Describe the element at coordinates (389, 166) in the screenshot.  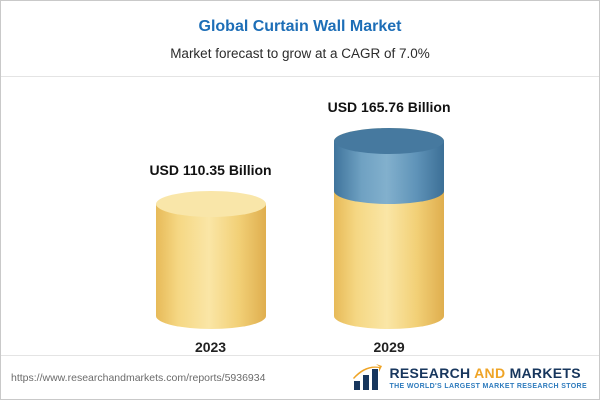
I see `cylinder-2029-growth-segment` at that location.